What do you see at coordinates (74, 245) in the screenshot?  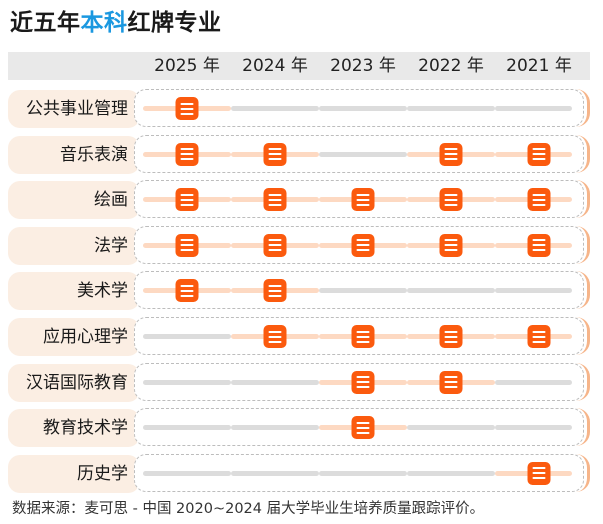 I see `major-label: 法学` at bounding box center [74, 245].